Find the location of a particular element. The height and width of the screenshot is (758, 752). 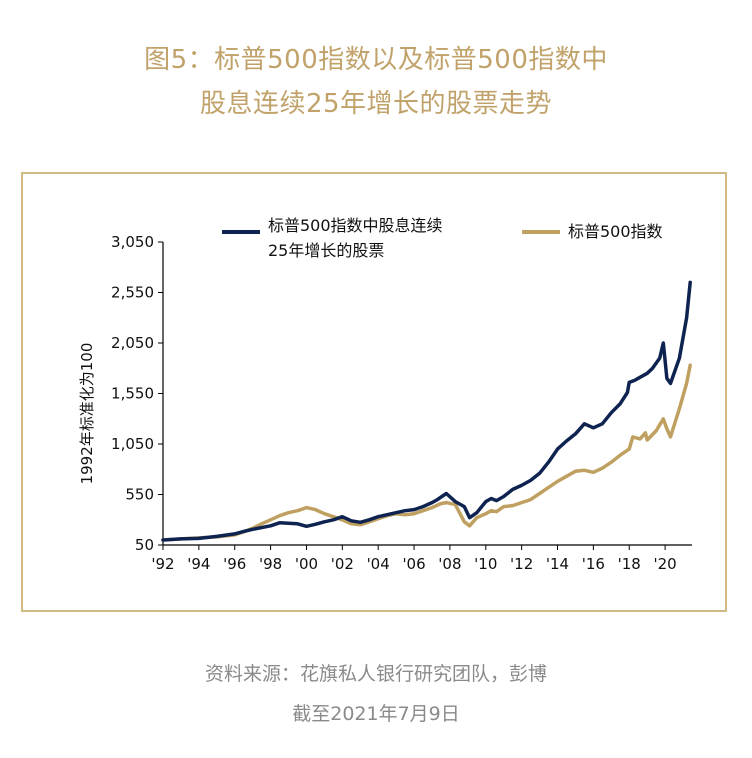

legend-label-sp500: 标普500指数 is located at coordinates (615, 231).